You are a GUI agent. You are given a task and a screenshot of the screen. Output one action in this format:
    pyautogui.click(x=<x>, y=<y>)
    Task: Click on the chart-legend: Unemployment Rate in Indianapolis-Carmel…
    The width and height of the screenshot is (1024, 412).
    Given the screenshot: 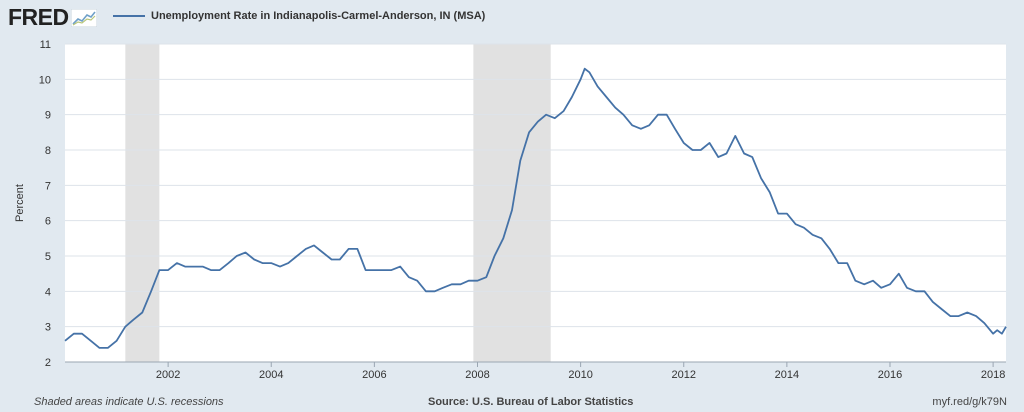 What is the action you would take?
    pyautogui.click(x=299, y=16)
    